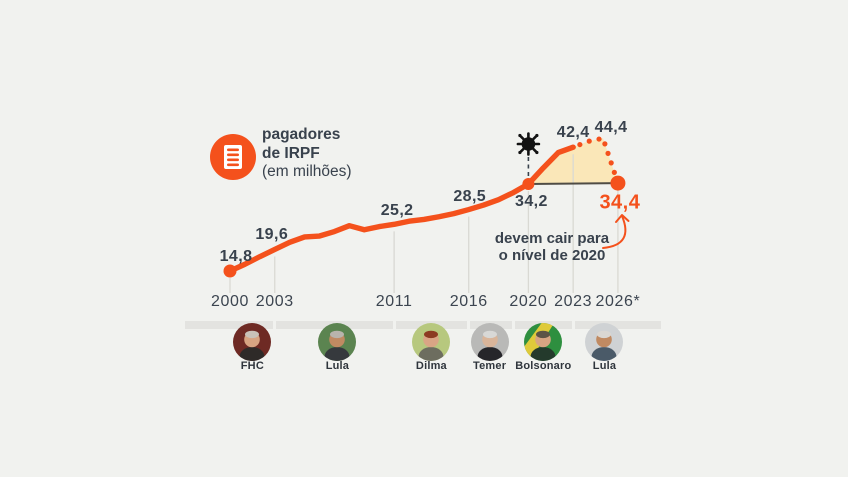 The height and width of the screenshot is (477, 848). Describe the element at coordinates (528, 301) in the screenshot. I see `axis-label-2020: 2020` at that location.